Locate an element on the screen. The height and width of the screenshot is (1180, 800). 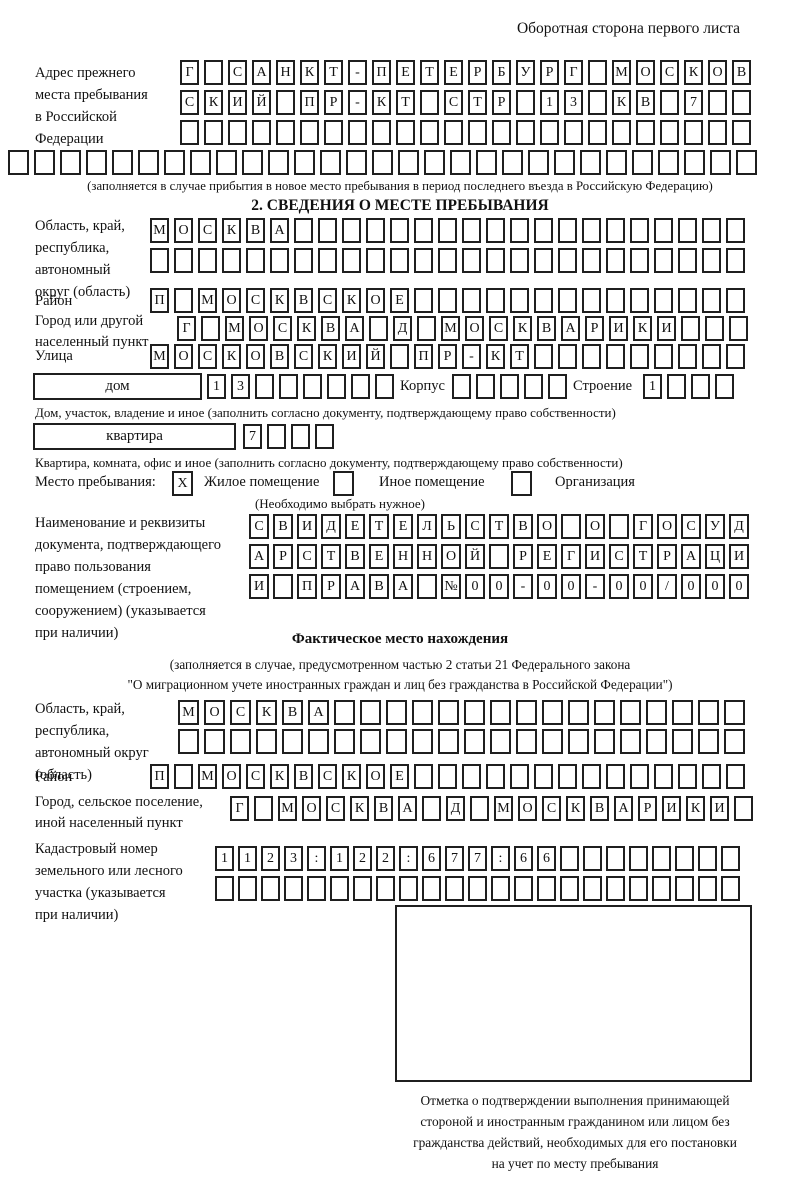
char-cell: Л is located at coordinates (427, 526).